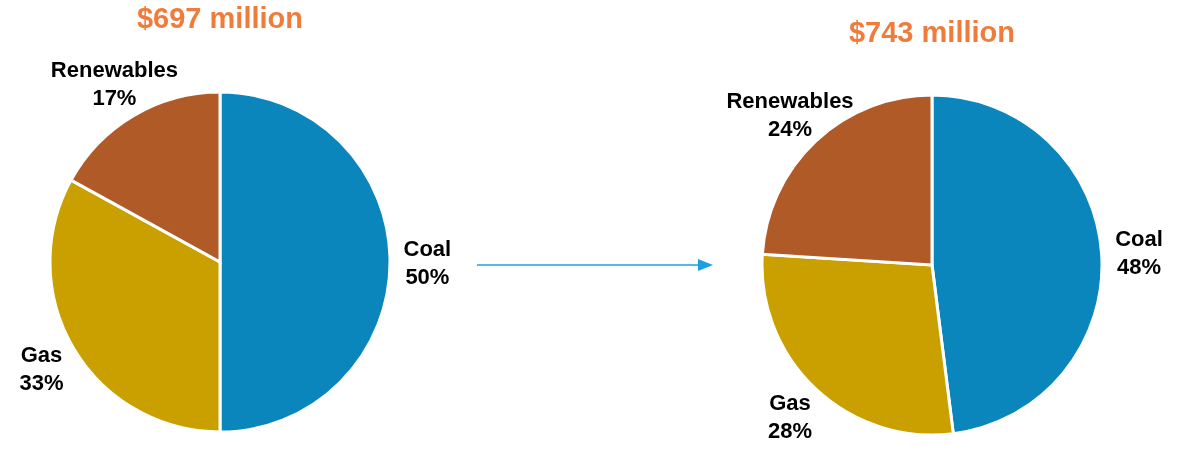  Describe the element at coordinates (1139, 266) in the screenshot. I see `data-label: 48%` at that location.